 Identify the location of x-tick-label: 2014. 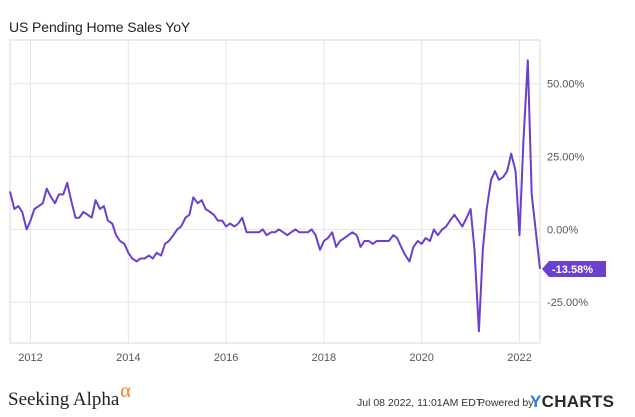
(128, 358).